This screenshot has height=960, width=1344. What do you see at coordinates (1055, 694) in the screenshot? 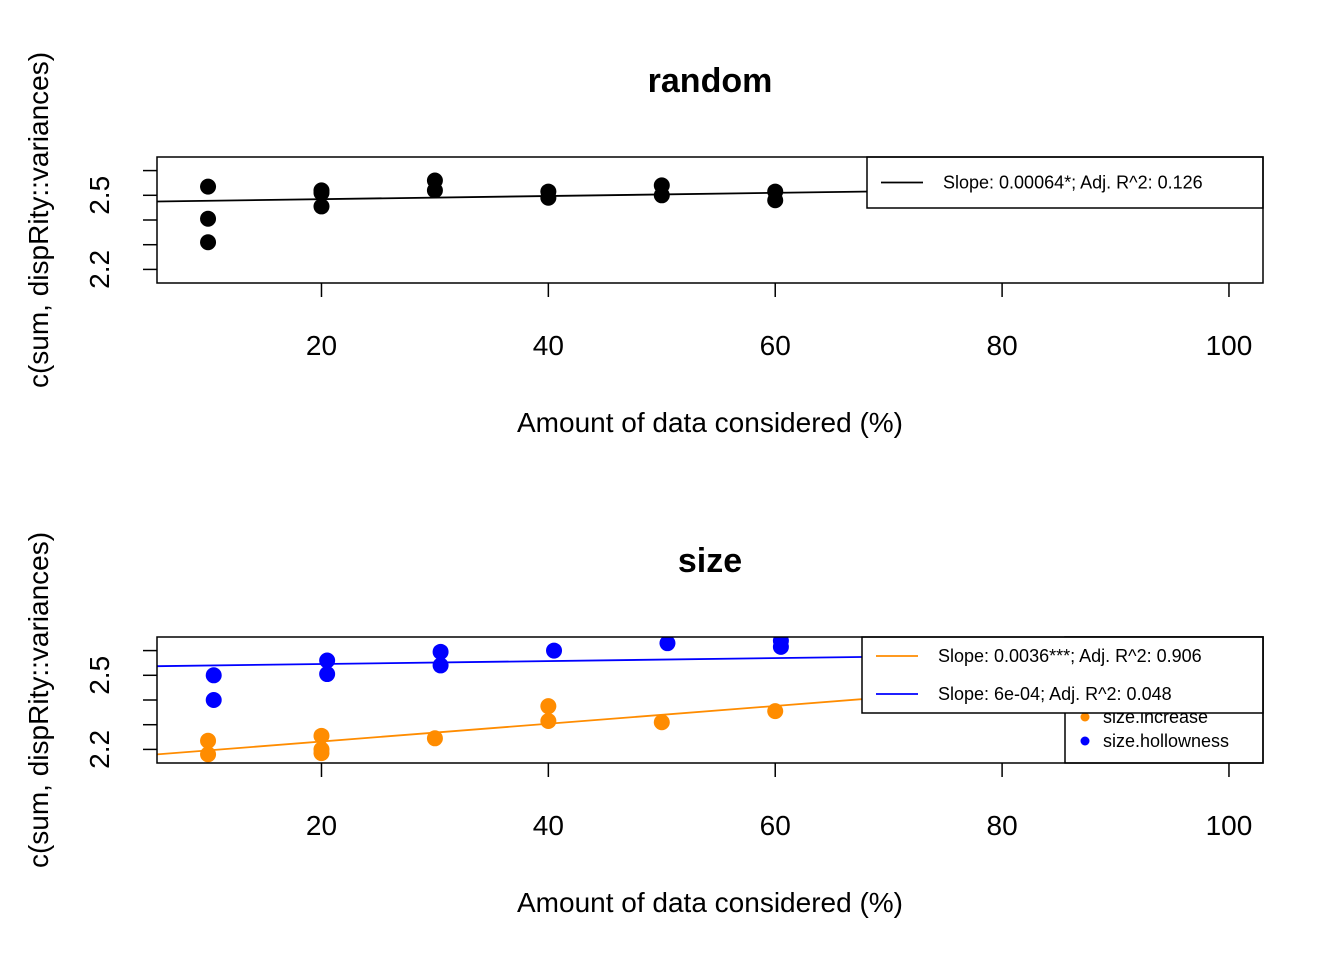
I see `panel-2-legend-label-2: Slope: 6e-04; Adj. R^2: 0.048` at bounding box center [1055, 694].